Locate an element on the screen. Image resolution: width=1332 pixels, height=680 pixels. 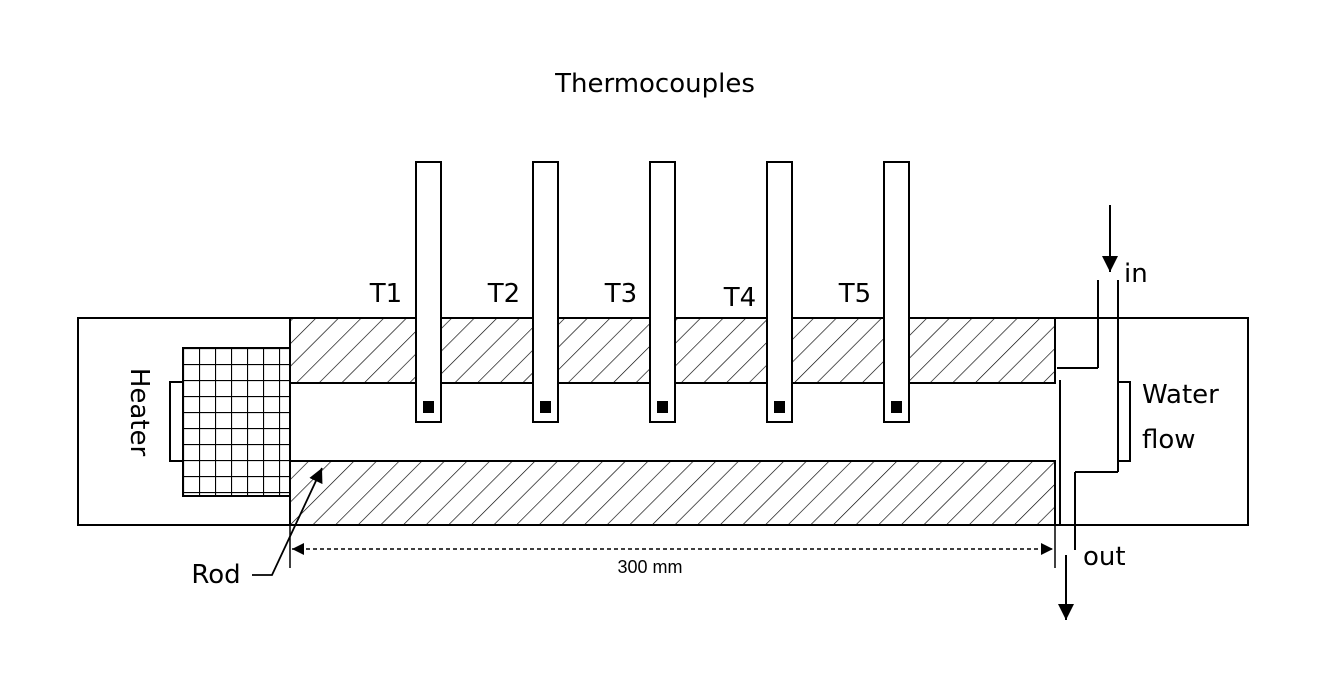
inlet-label: in is located at coordinates (1136, 274).